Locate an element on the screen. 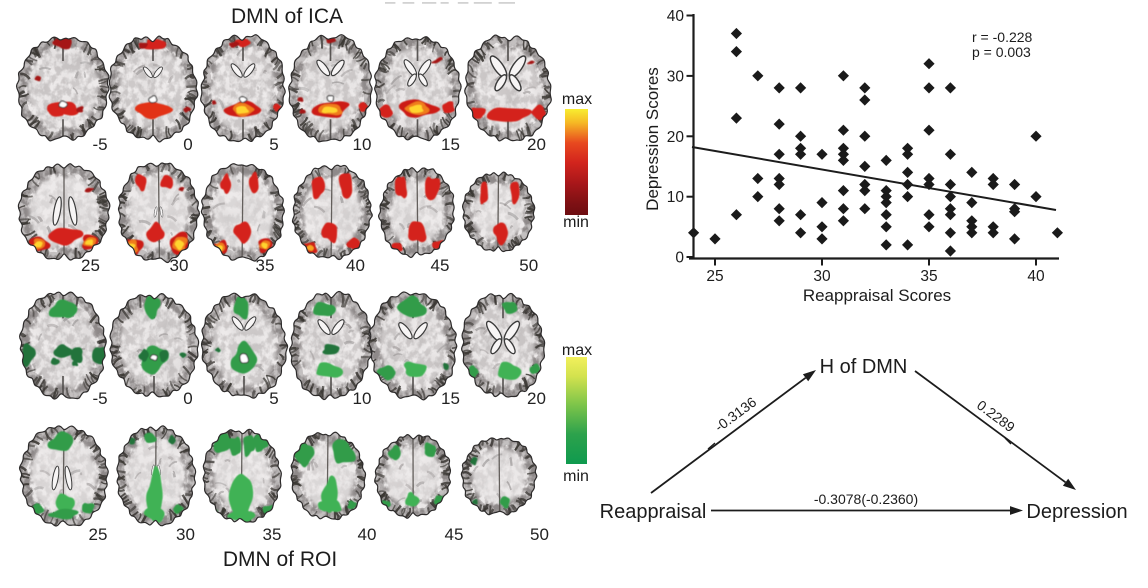 This screenshot has height=588, width=1148. svg-text: r = -0.228 is located at coordinates (1002, 37).